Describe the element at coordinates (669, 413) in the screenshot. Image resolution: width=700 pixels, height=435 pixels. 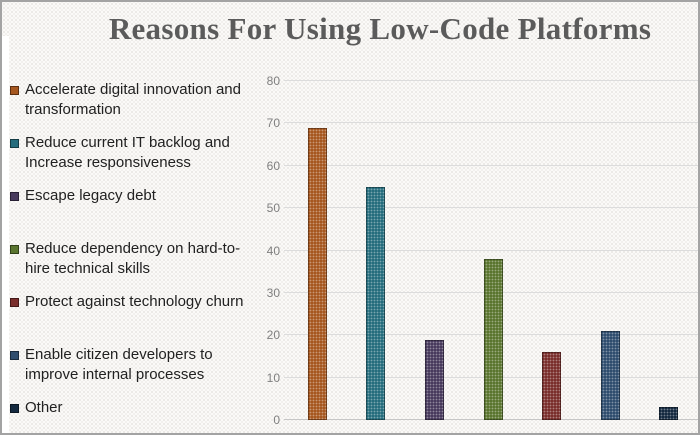
I see `bar-other` at that location.